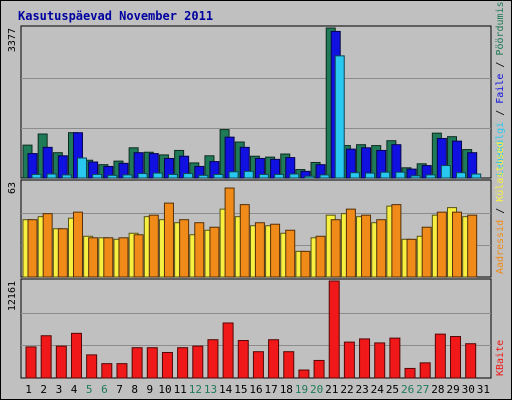  Describe the element at coordinates (500, 208) in the screenshot. I see `legend-middle: Aadressid / Külastused` at that location.